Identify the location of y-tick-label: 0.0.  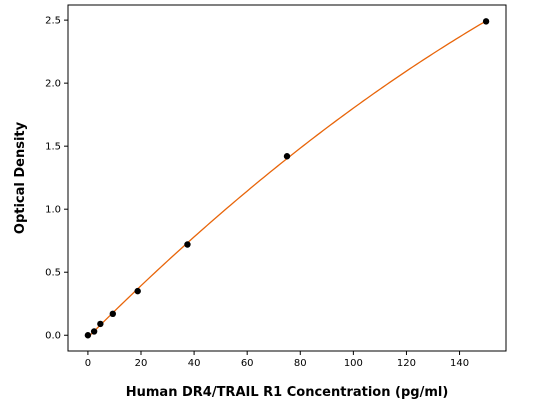
(53, 336).